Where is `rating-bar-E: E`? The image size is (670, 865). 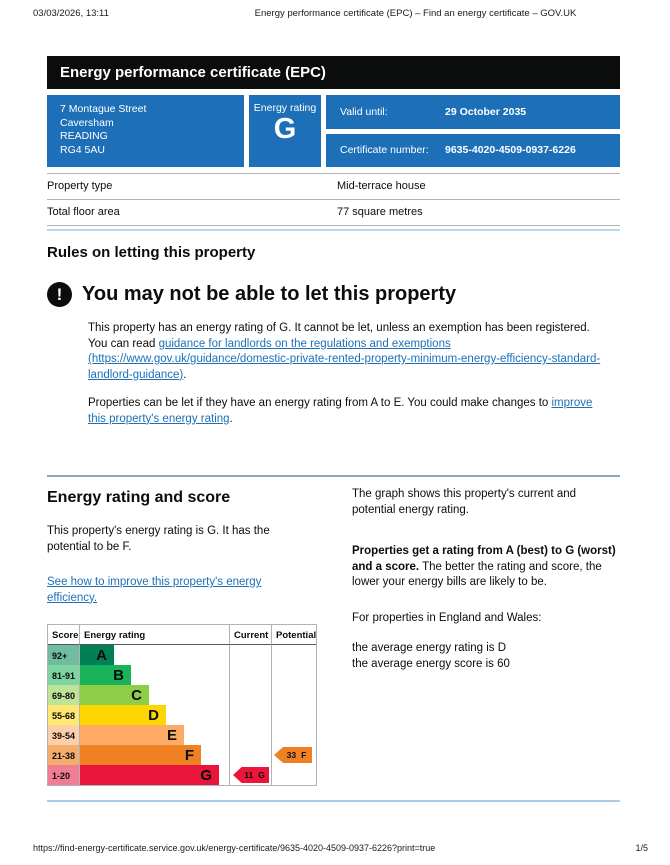
rating-bar-E: E is located at coordinates (132, 735).